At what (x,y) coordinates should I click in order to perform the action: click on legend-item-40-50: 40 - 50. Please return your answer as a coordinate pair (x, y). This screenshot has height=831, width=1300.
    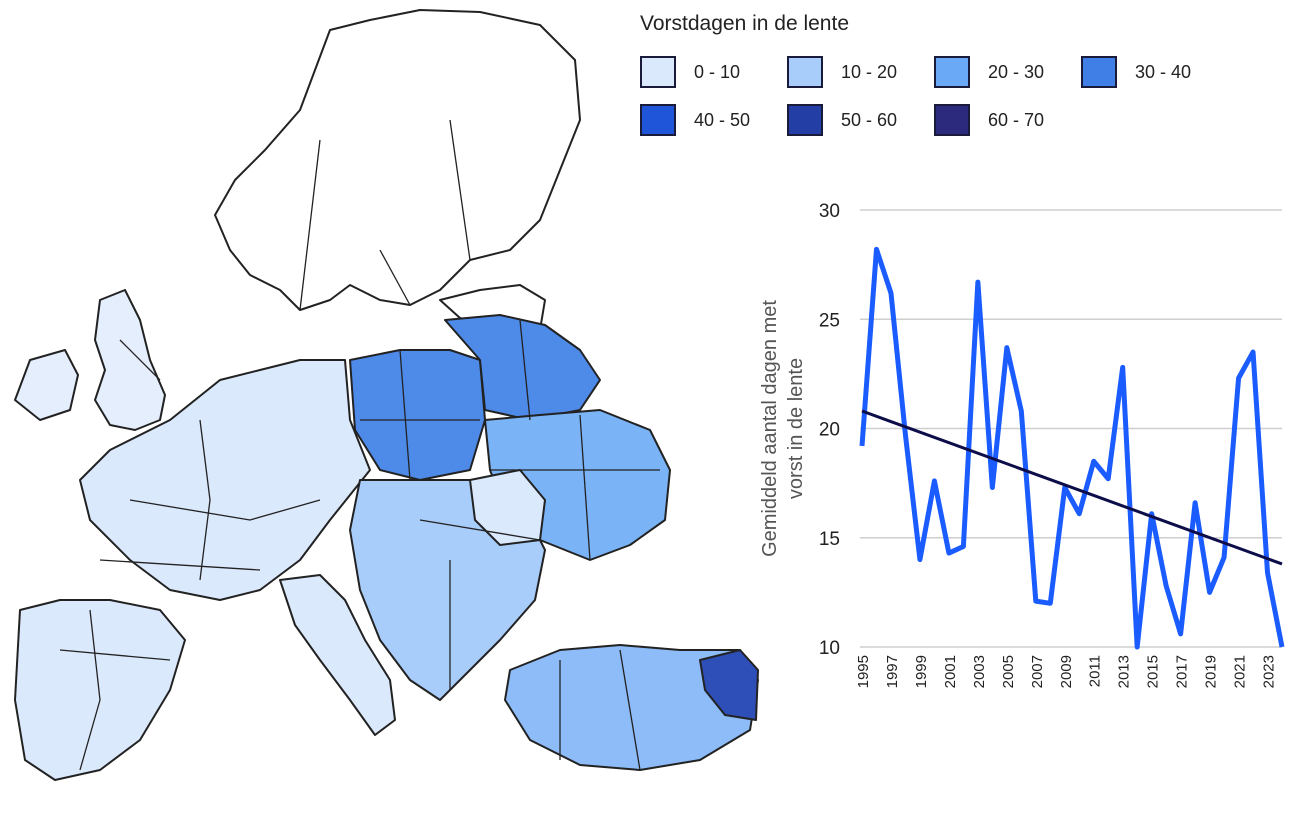
    Looking at the image, I should click on (695, 120).